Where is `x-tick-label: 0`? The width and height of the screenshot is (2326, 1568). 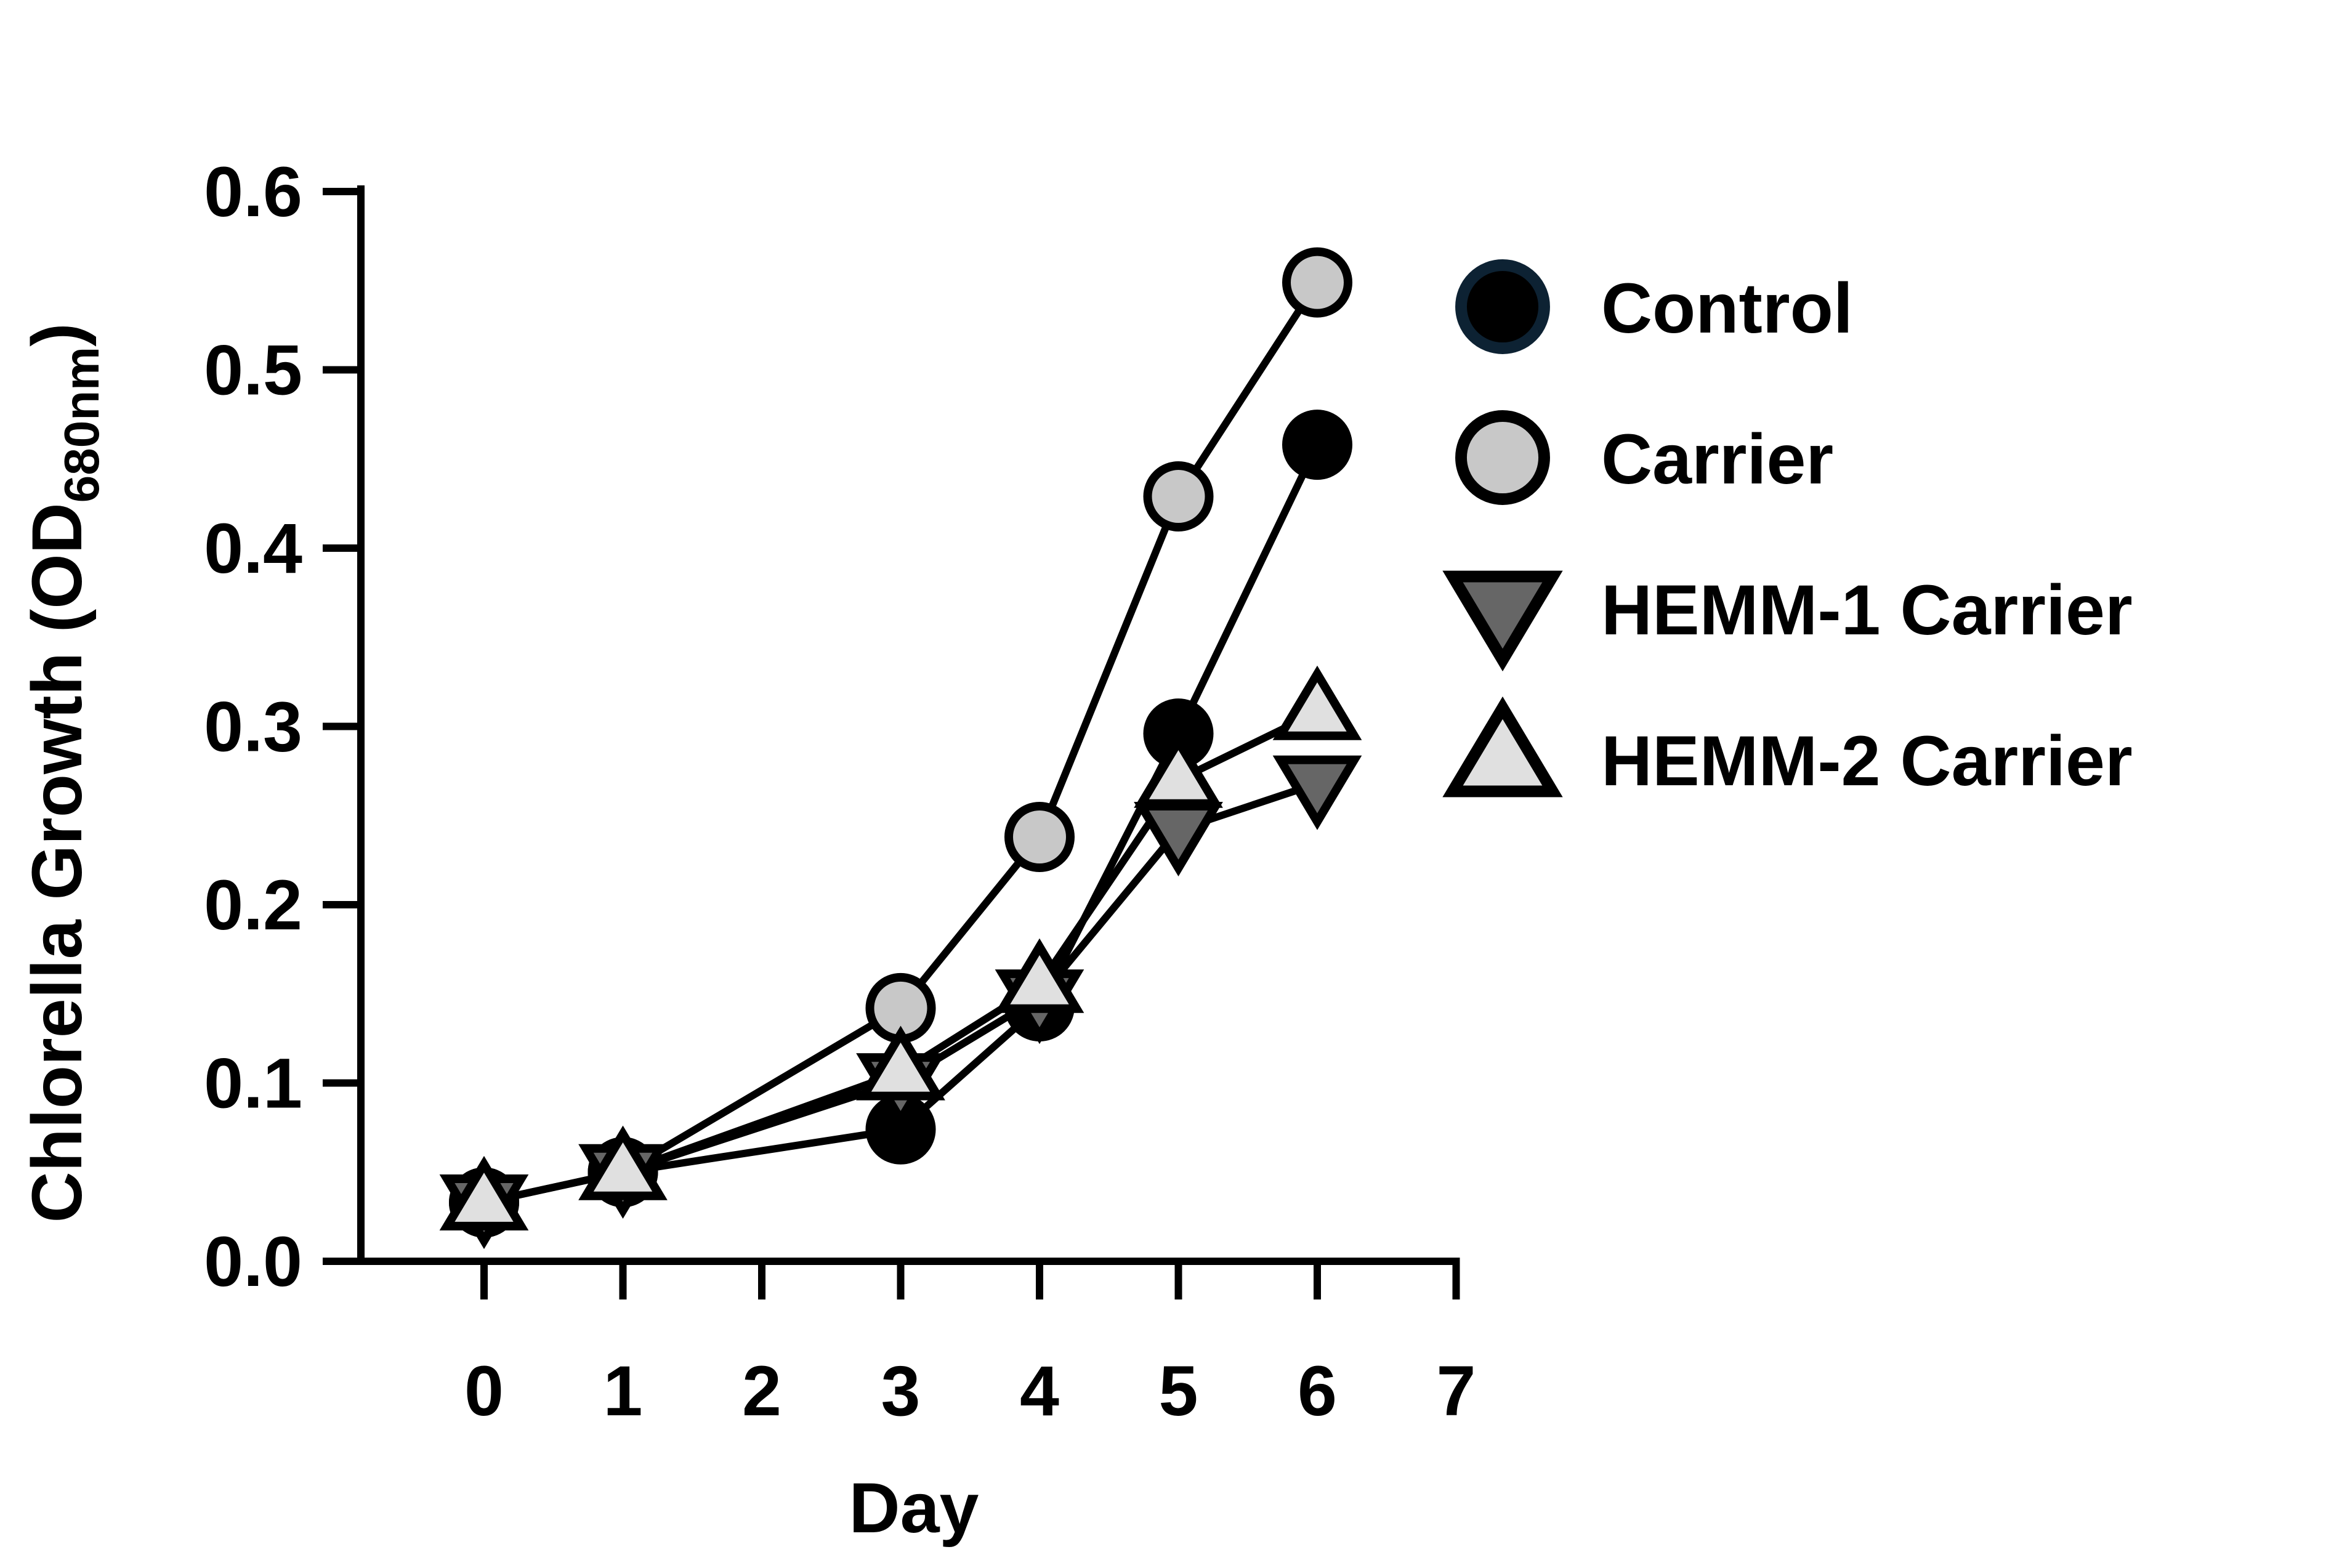 x-tick-label: 0 is located at coordinates (484, 1392).